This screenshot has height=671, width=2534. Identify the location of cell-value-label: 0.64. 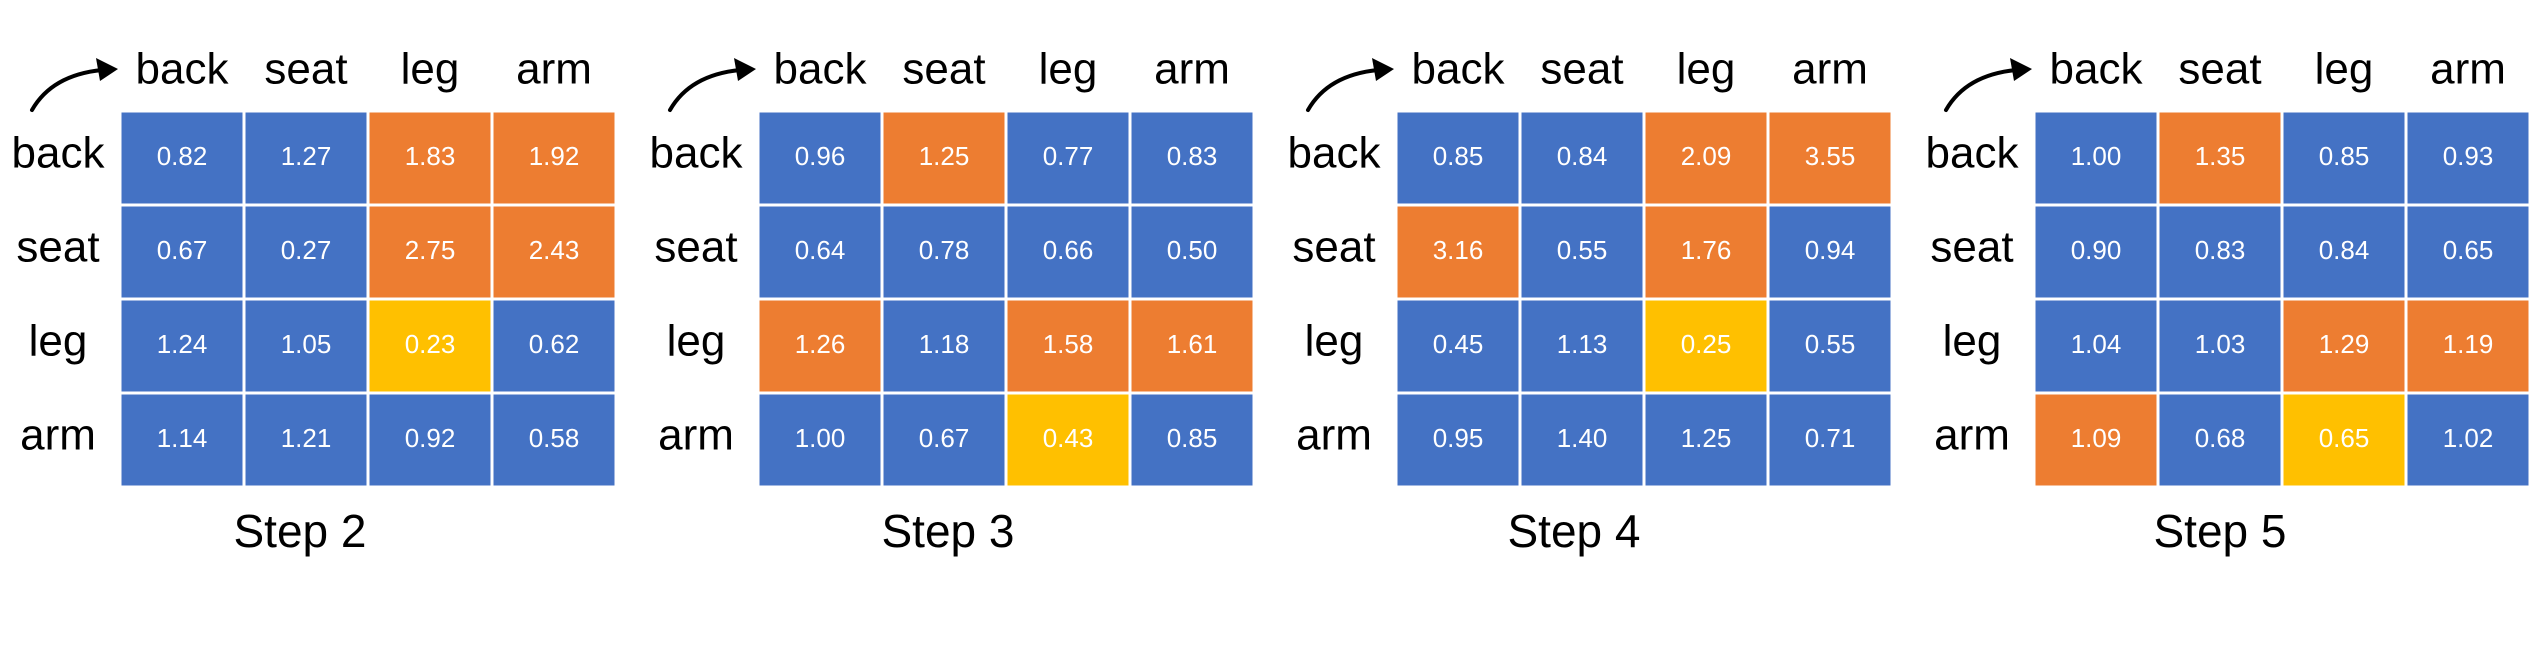
(820, 250).